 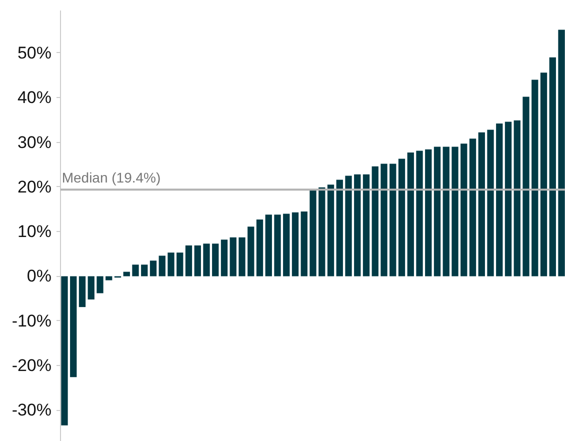 I want to click on y-tick-label: 30%, so click(x=34, y=142).